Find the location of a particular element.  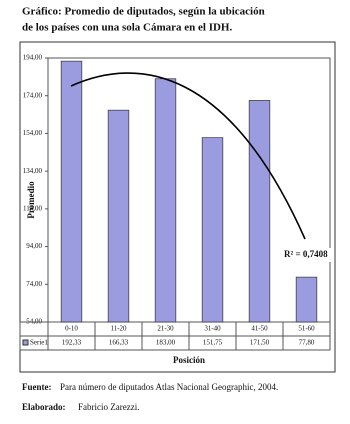

y-tick-label: 94,00 is located at coordinates (34, 246).